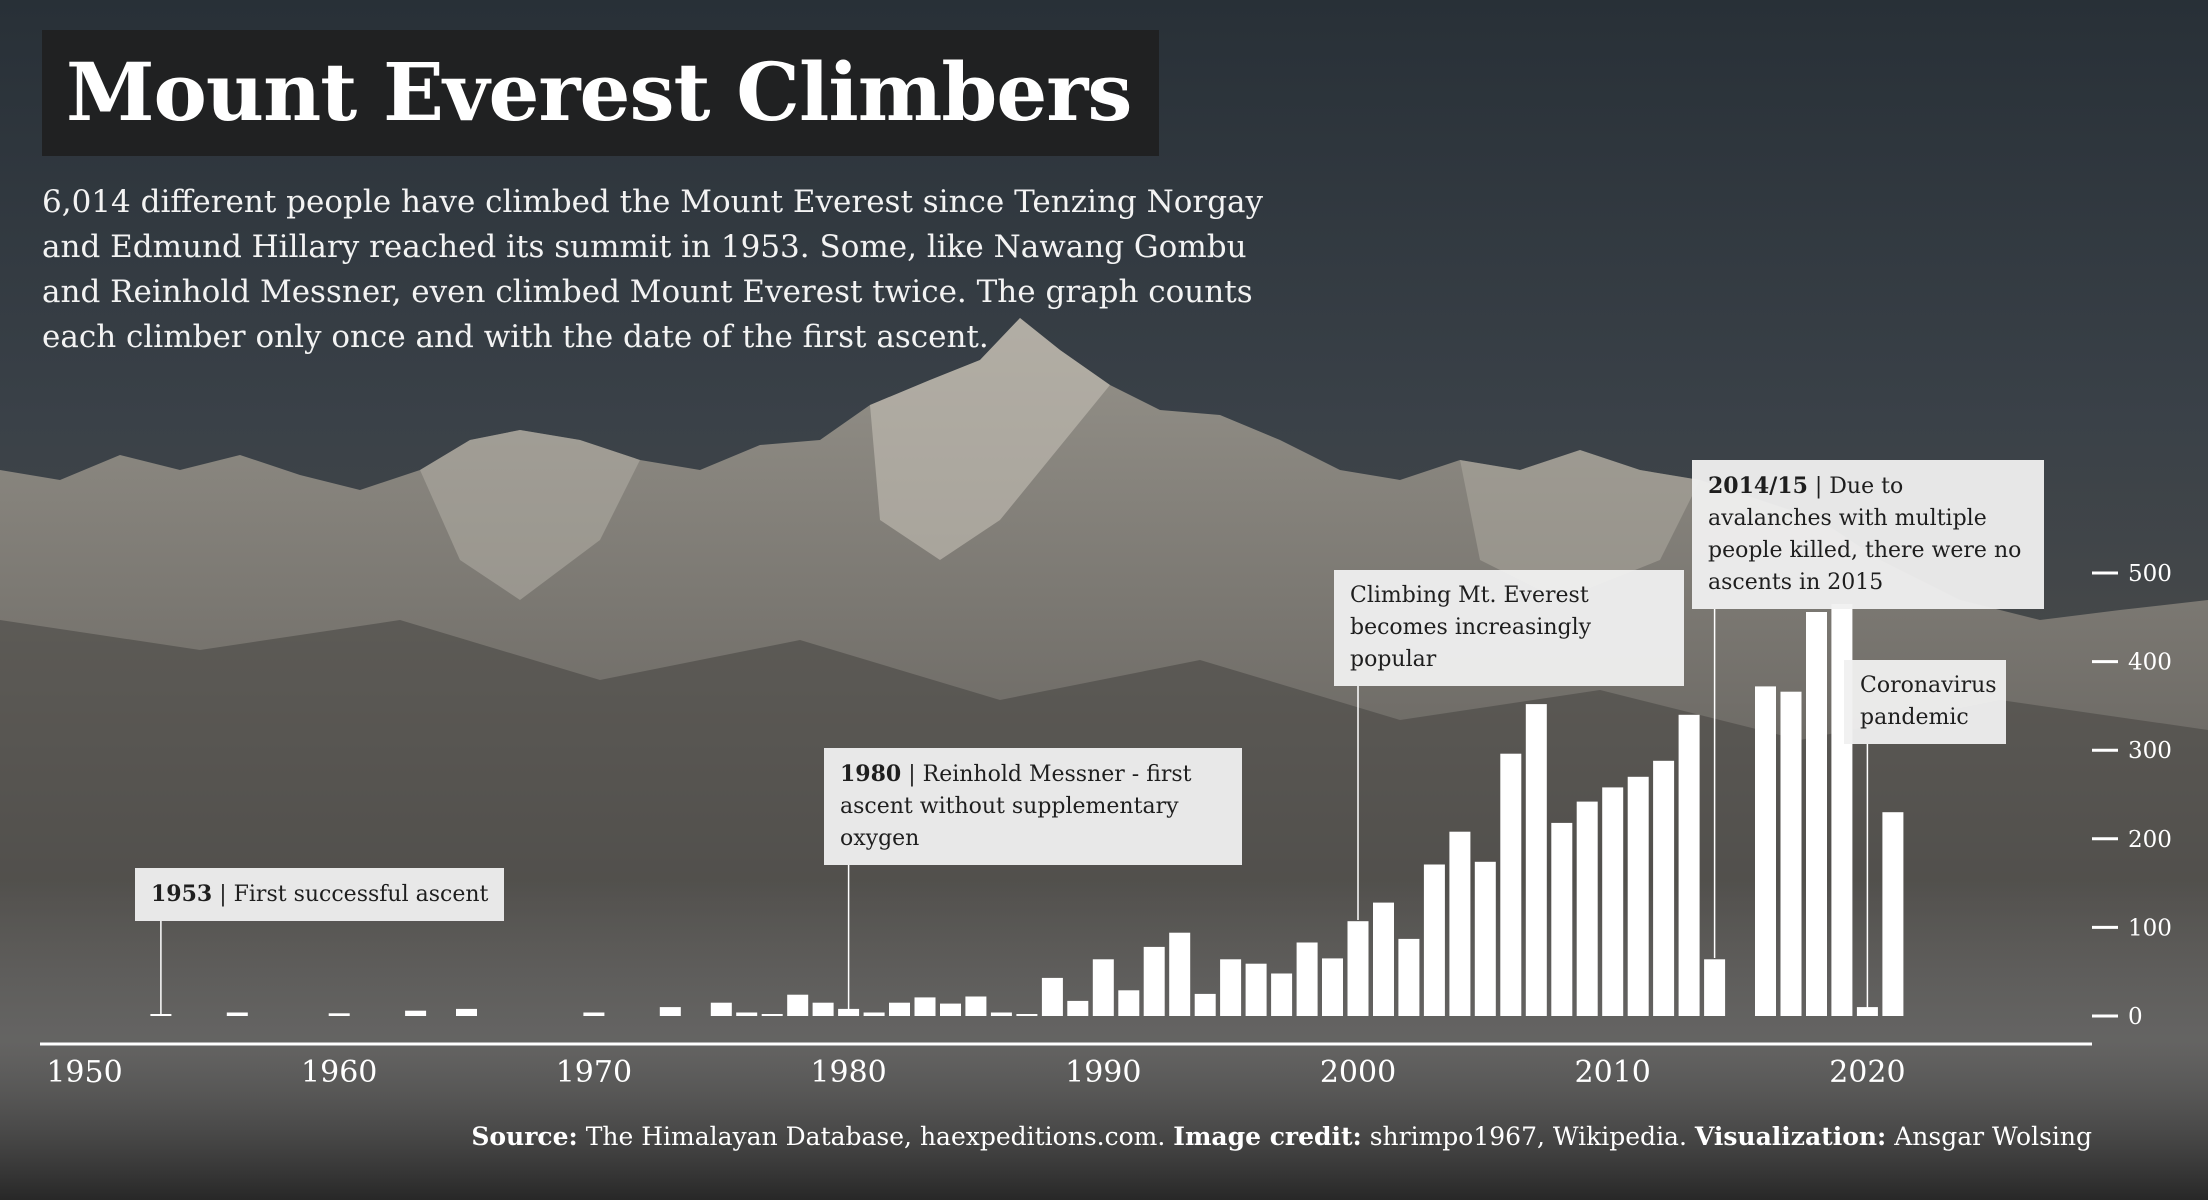 The image size is (2208, 1200). What do you see at coordinates (1638, 896) in the screenshot?
I see `bar-2011` at bounding box center [1638, 896].